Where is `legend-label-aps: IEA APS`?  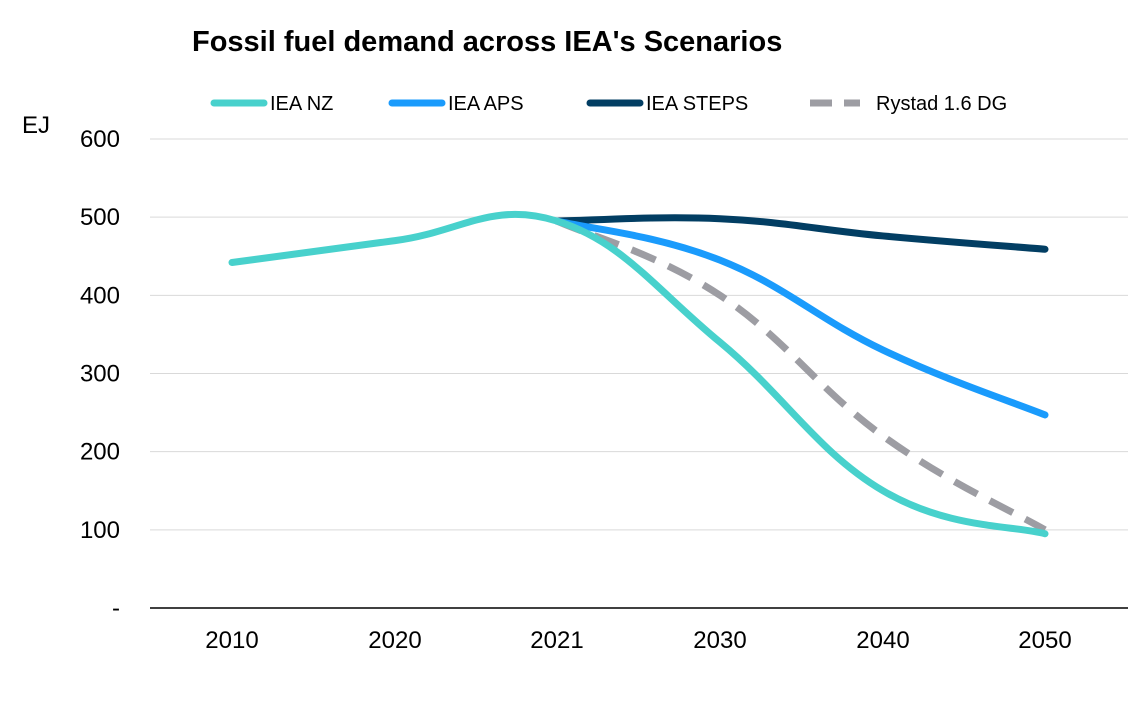 legend-label-aps: IEA APS is located at coordinates (486, 104).